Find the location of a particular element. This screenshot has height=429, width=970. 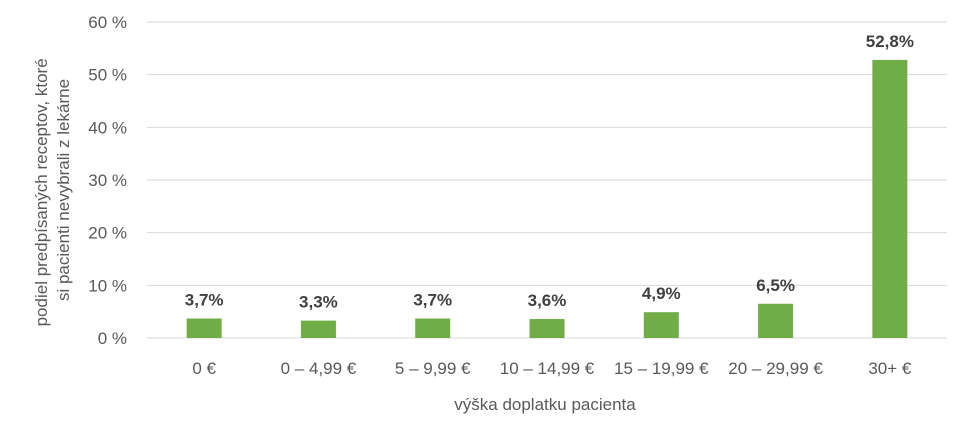

y-tick-label: 0 % is located at coordinates (112, 338).